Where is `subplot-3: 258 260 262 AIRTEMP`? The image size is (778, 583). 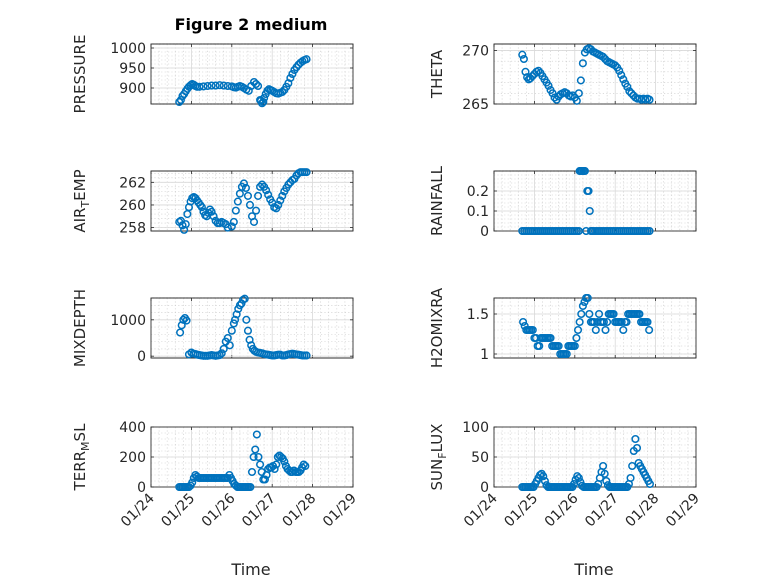
subplot-3: 258 260 262 AIRTEMP is located at coordinates (212, 202).